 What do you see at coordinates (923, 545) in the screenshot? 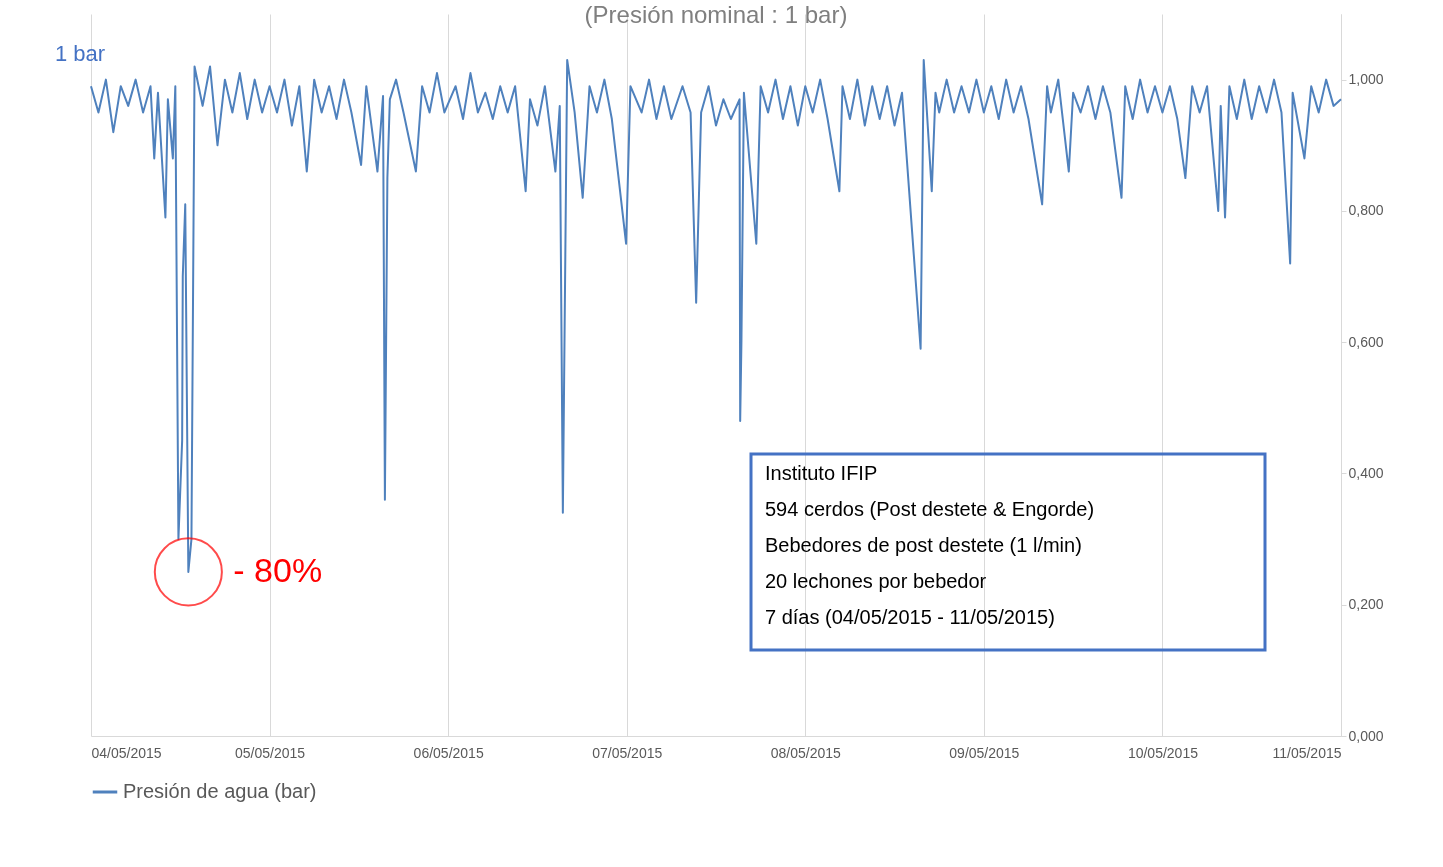
I see `annotation: Bebedores de post destete (1 l/min)` at bounding box center [923, 545].